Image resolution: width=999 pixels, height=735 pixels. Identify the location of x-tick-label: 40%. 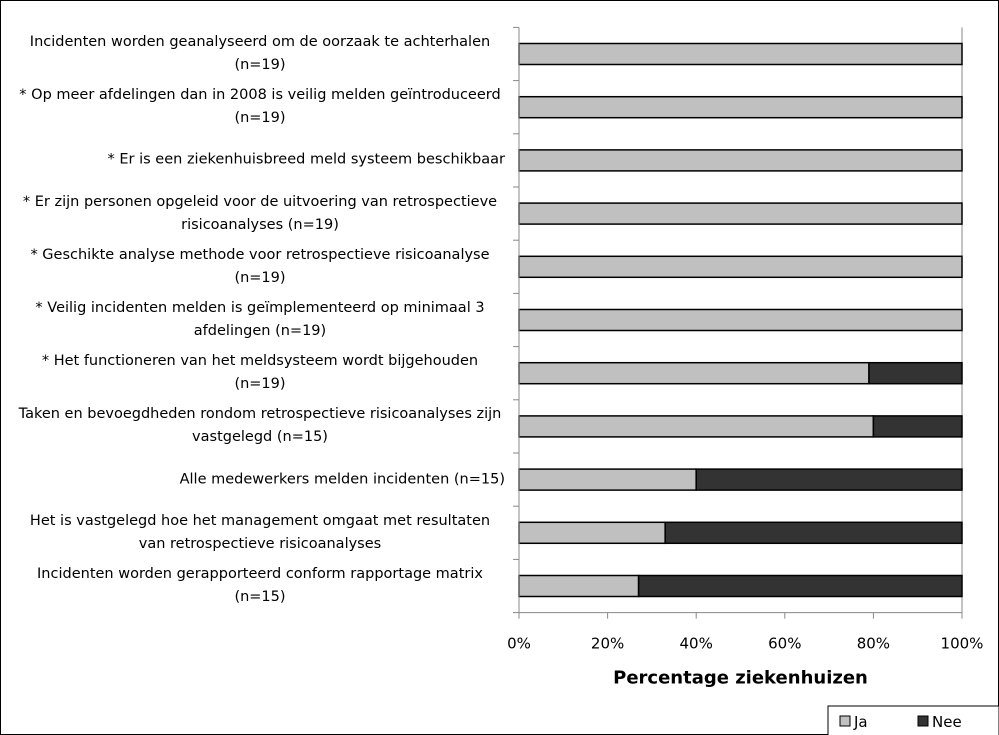
(696, 644).